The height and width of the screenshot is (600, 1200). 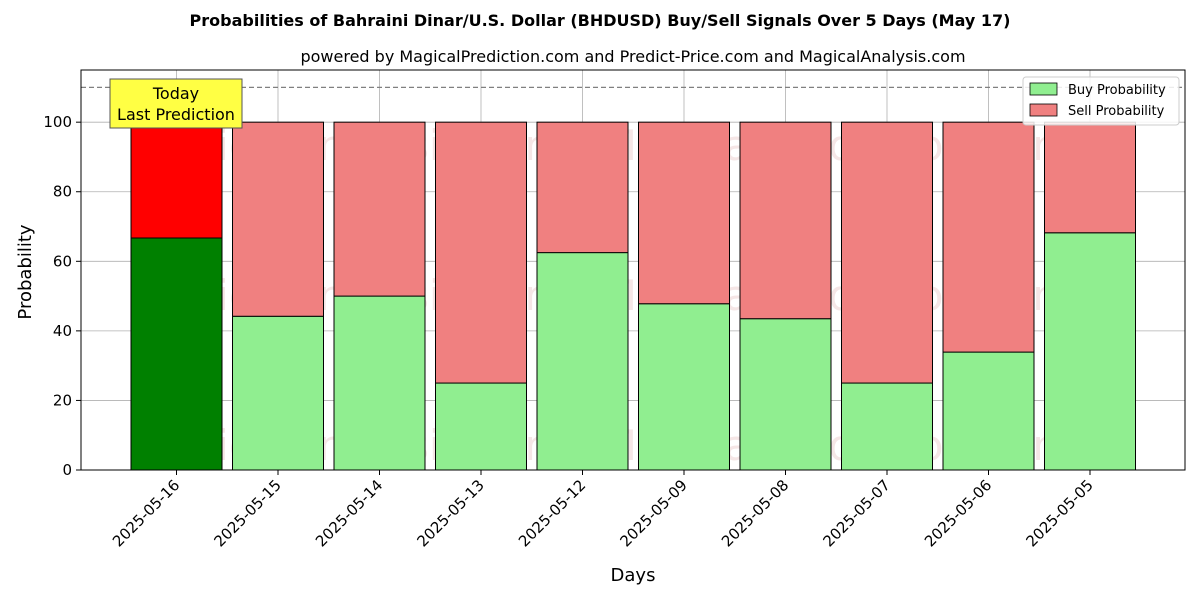 I want to click on legend-swatch-buy, so click(x=1043, y=89).